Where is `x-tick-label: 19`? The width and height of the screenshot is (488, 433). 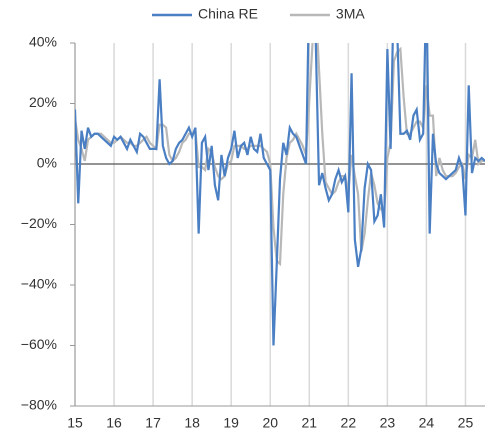
x-tick-label: 19 is located at coordinates (231, 423).